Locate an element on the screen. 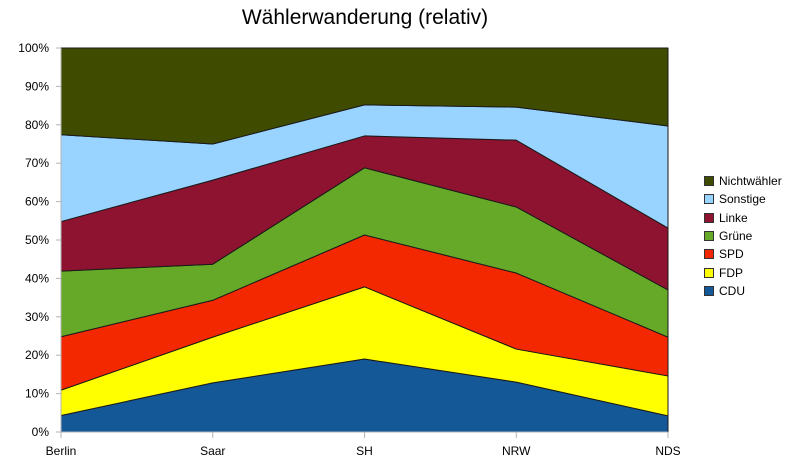 This screenshot has width=800, height=476. y-tick-label: 50% is located at coordinates (37, 240).